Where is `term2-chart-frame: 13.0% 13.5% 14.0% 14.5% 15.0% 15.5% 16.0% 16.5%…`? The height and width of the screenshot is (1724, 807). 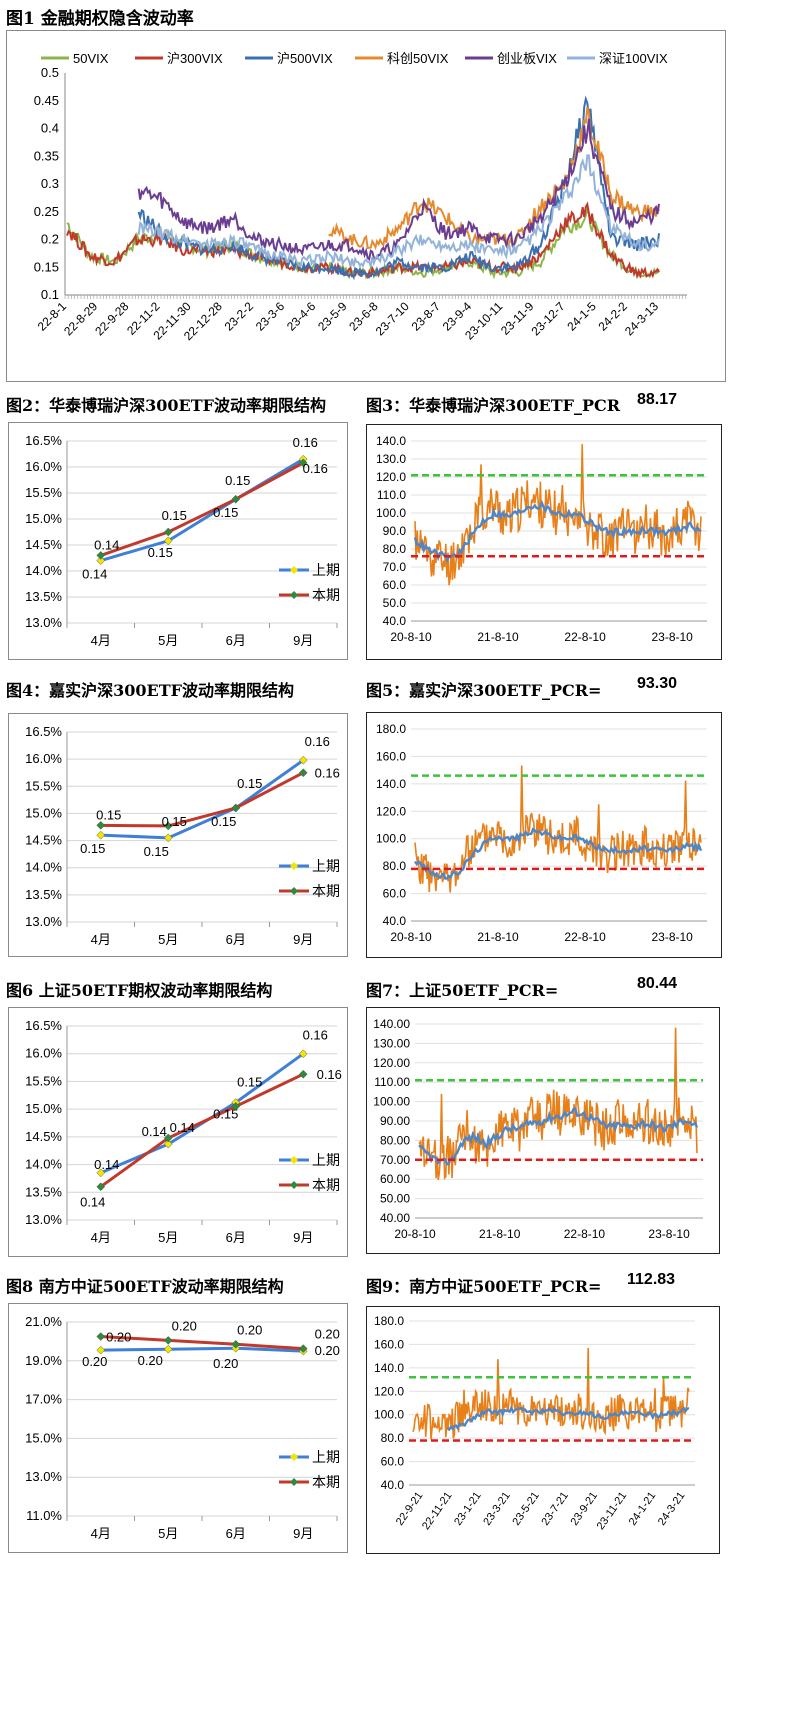 term2-chart-frame: 13.0% 13.5% 14.0% 14.5% 15.0% 15.5% 16.0% 16.5%… is located at coordinates (178, 835).